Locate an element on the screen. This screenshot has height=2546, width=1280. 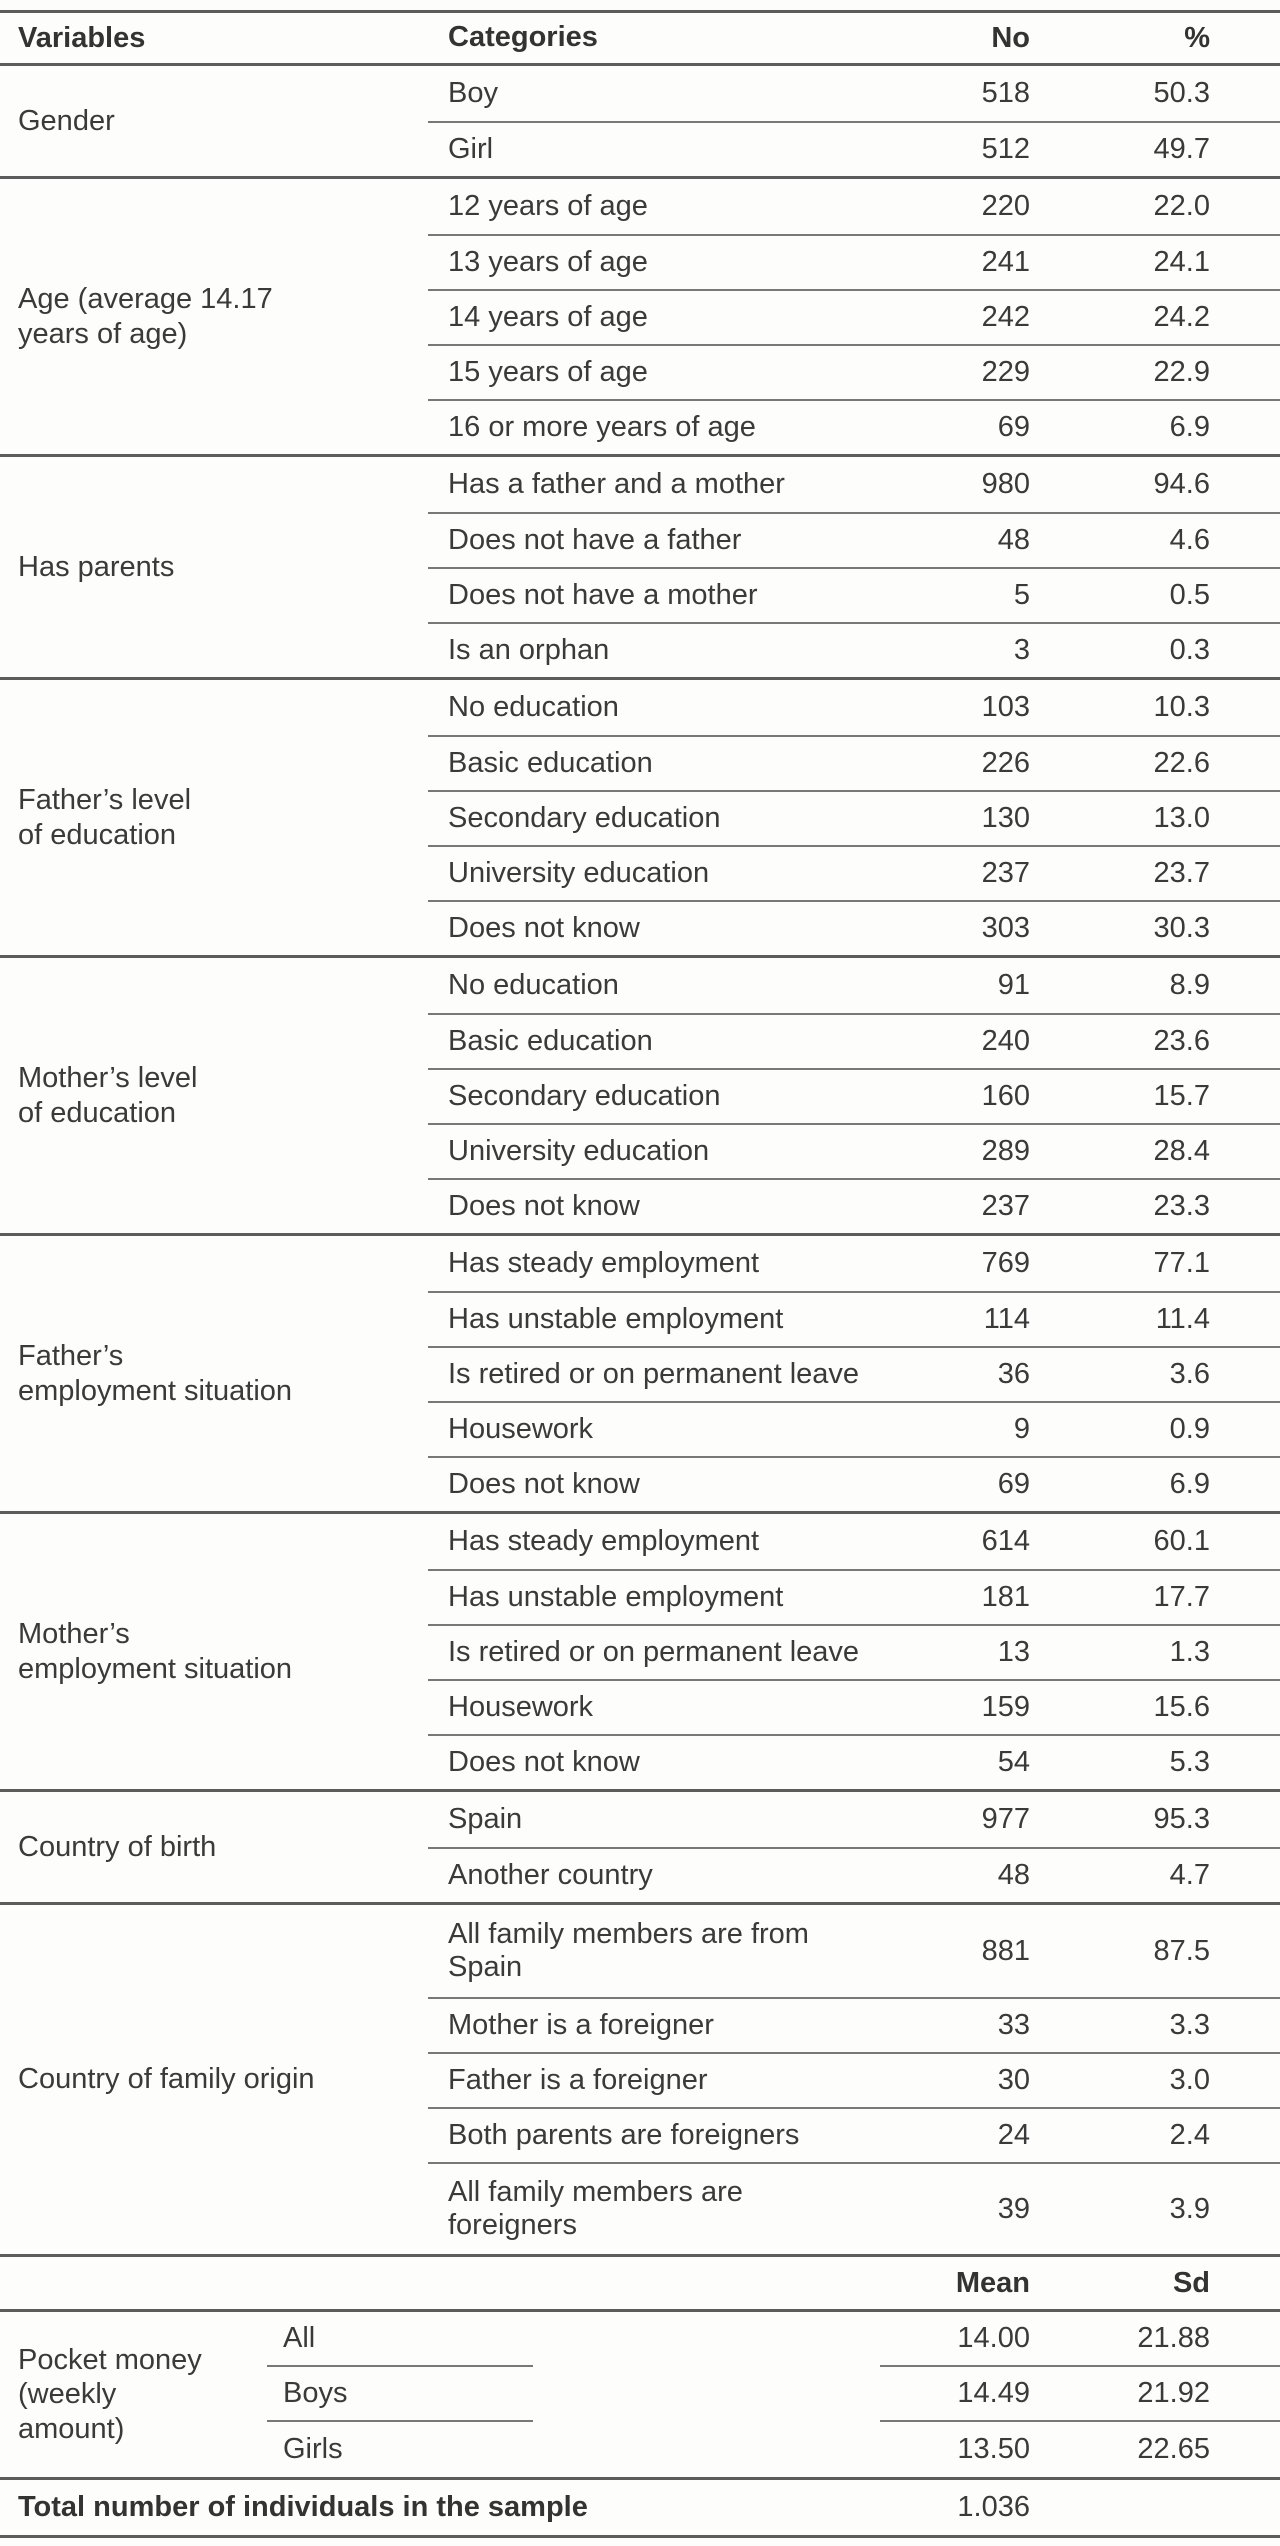
percent-cell: 24.1 is located at coordinates (1181, 262).